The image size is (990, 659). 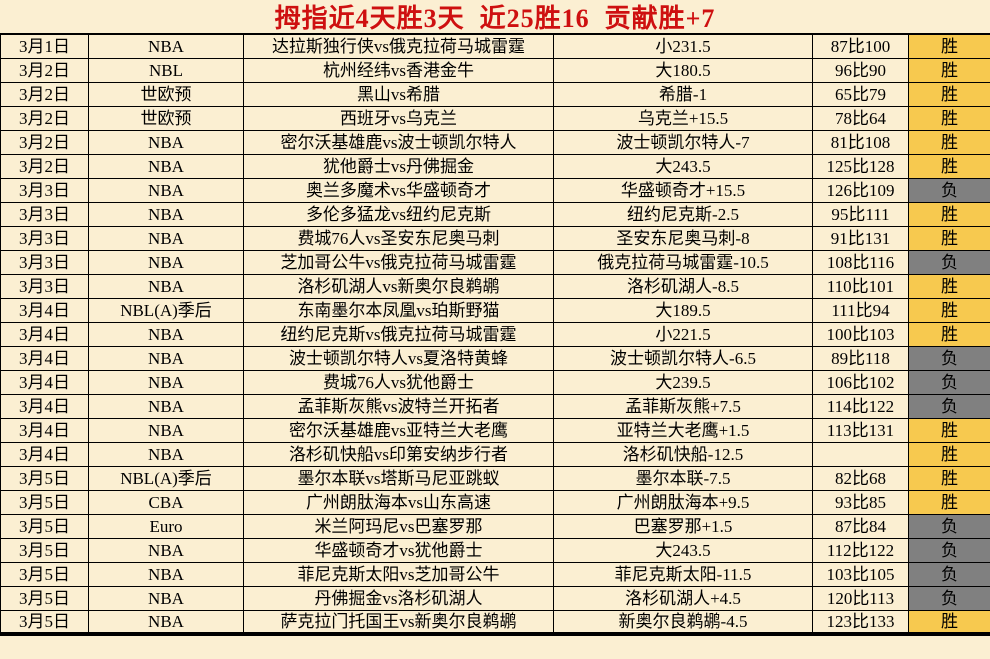 What do you see at coordinates (683, 622) in the screenshot?
I see `cell-bet: 新奥尔良鹈鹕-4.5` at bounding box center [683, 622].